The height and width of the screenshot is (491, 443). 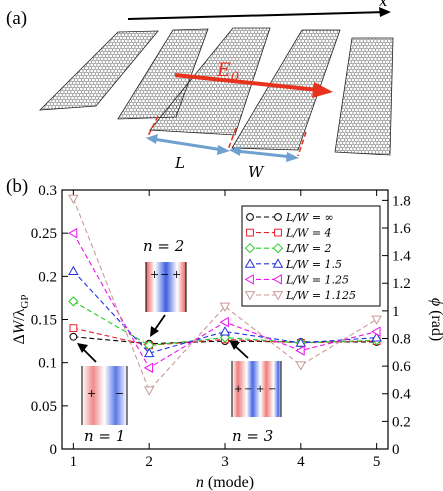 What do you see at coordinates (311, 256) in the screenshot?
I see `legend-box` at bounding box center [311, 256].